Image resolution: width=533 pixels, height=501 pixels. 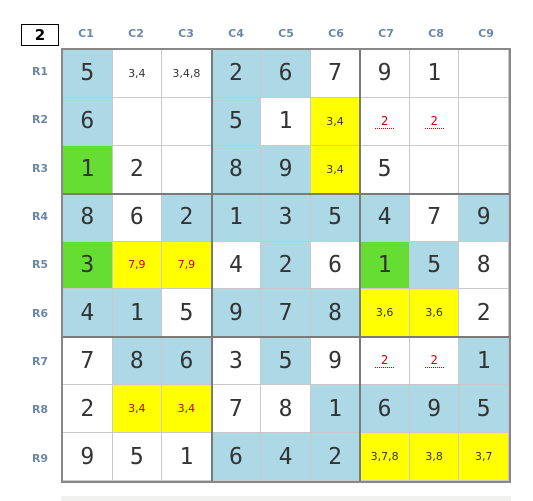 I want to click on cell-r6c2: 1, so click(x=137, y=313).